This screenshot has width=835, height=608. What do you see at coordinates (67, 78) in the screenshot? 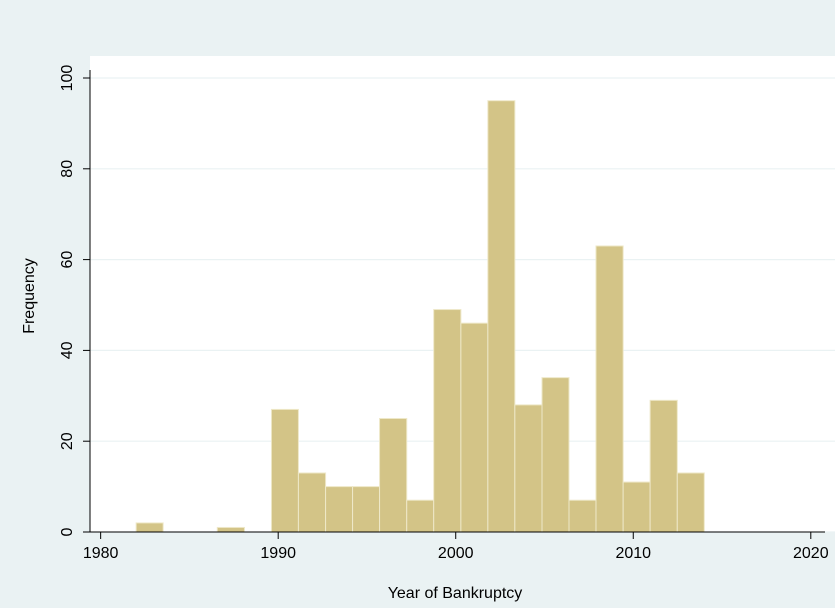
I see `y-tick-label: 100` at bounding box center [67, 78].